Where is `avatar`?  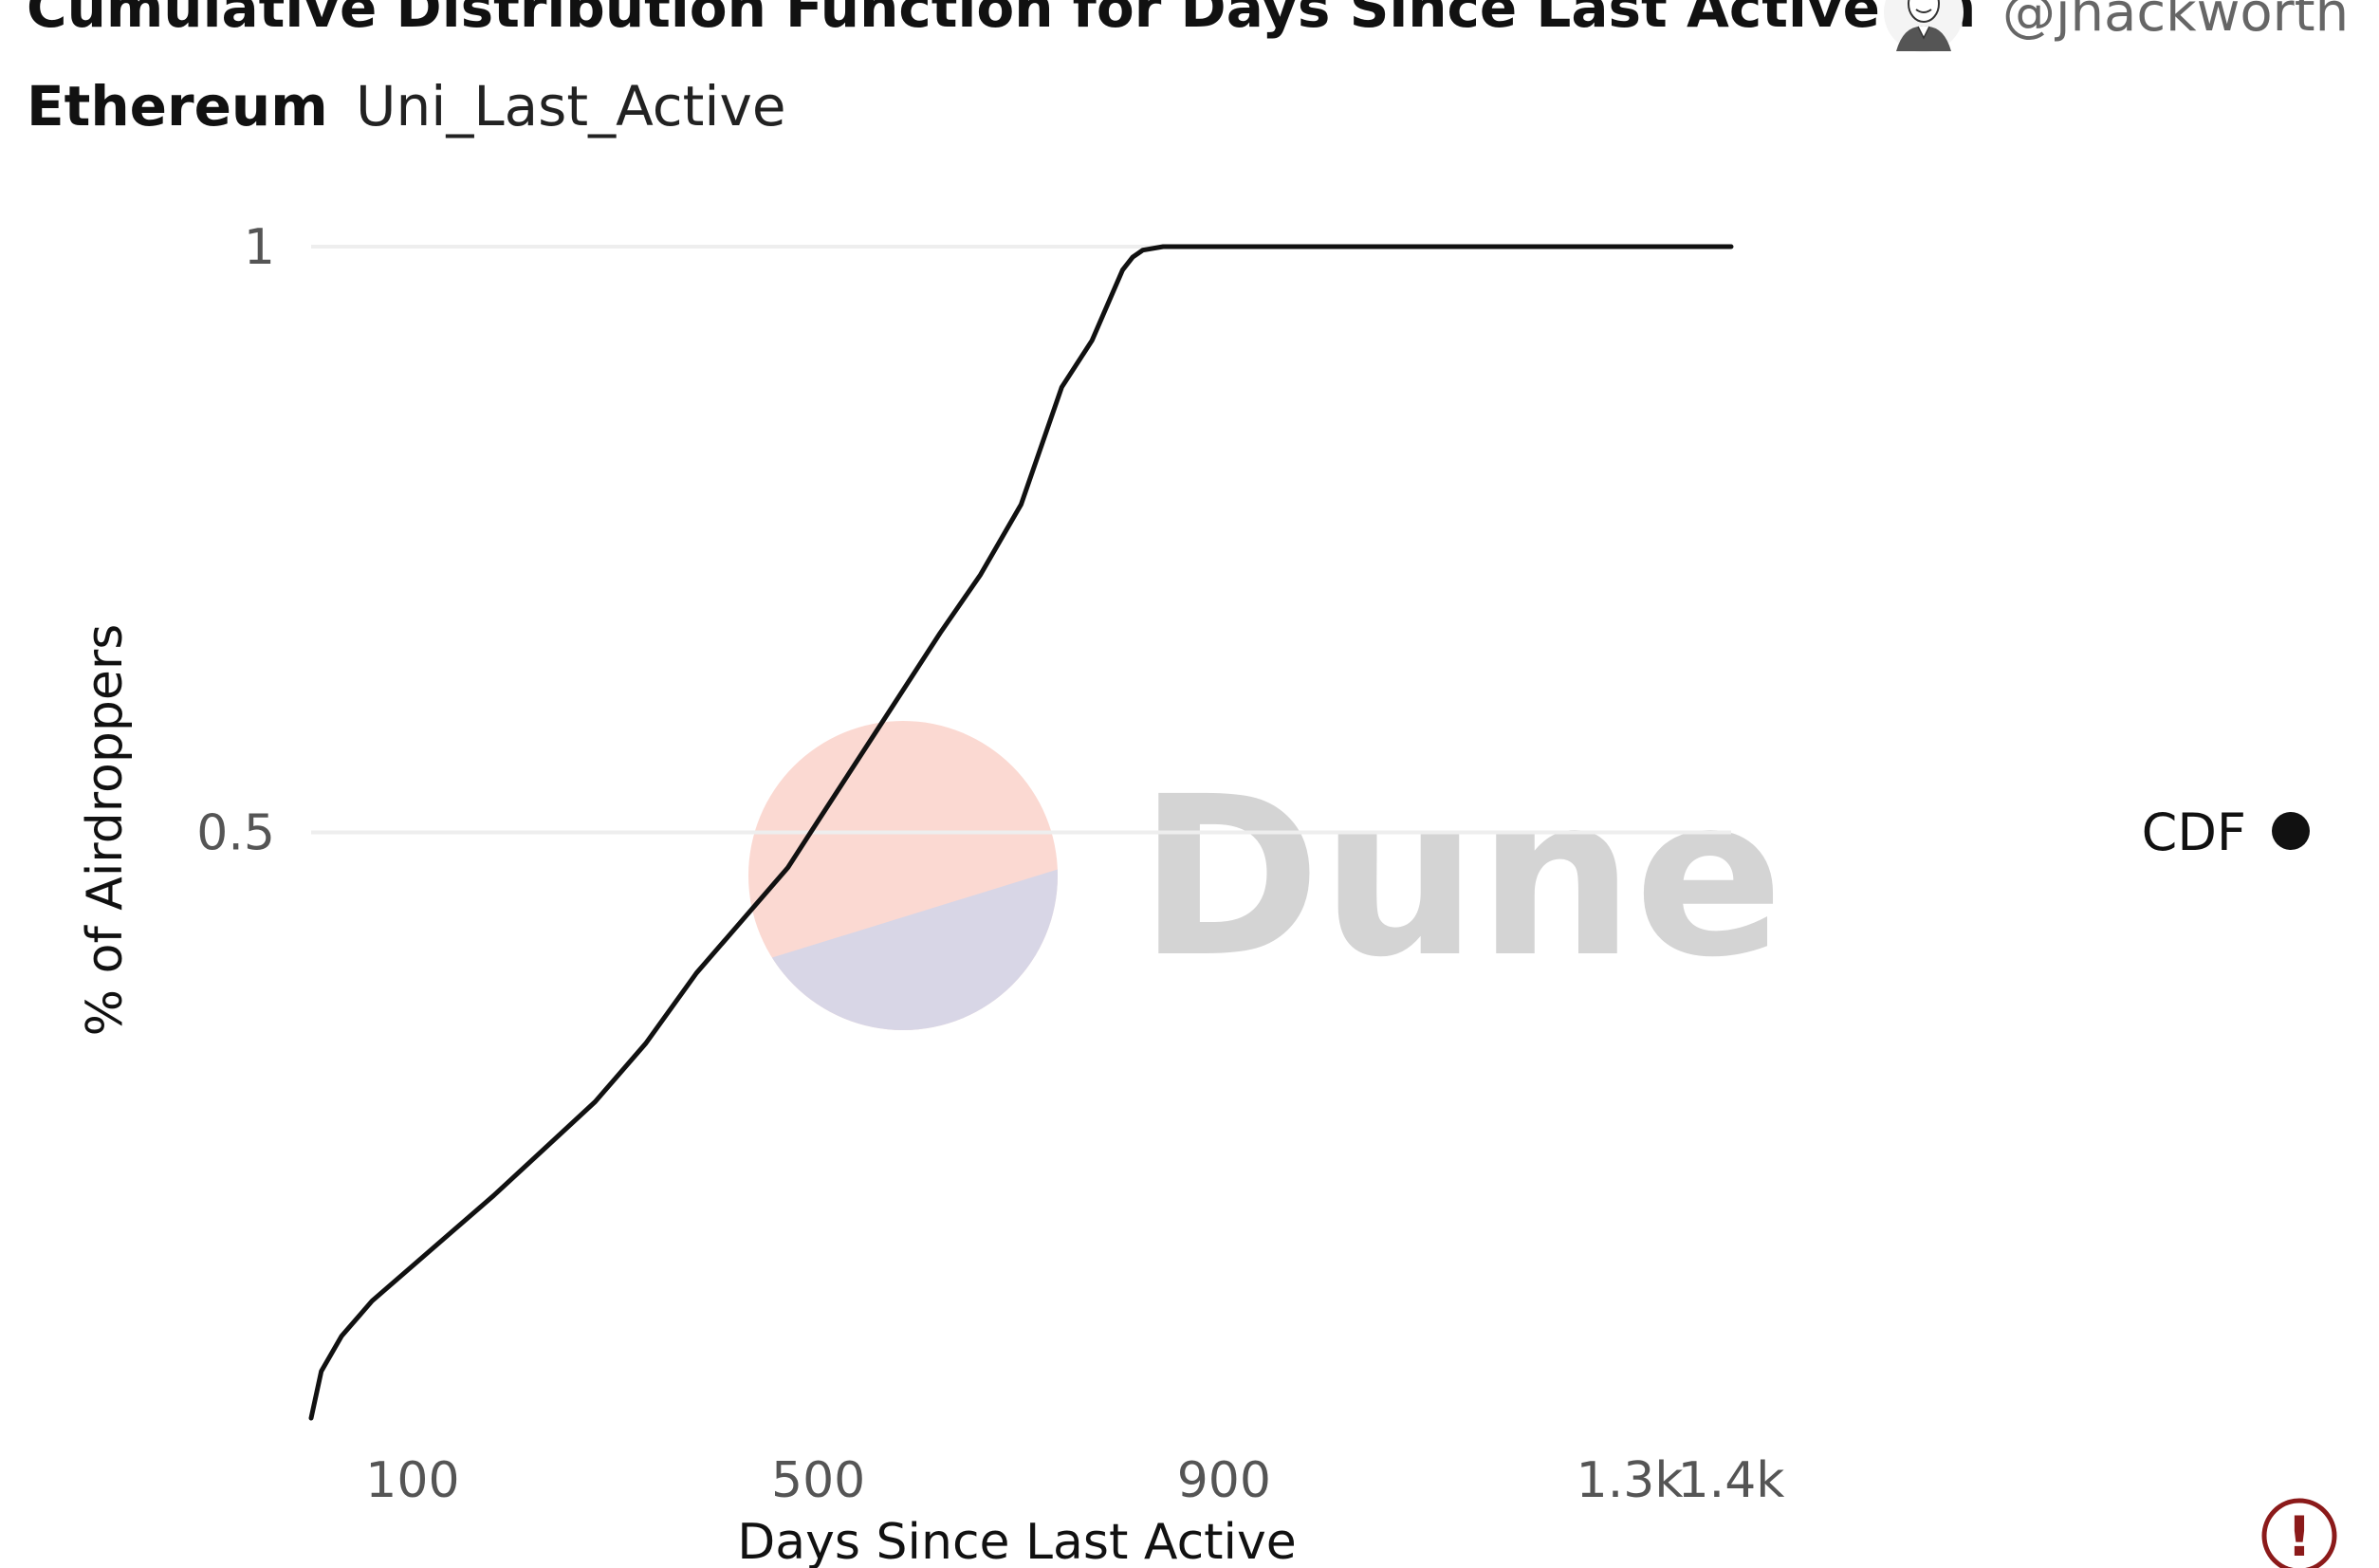
avatar is located at coordinates (1924, 26).